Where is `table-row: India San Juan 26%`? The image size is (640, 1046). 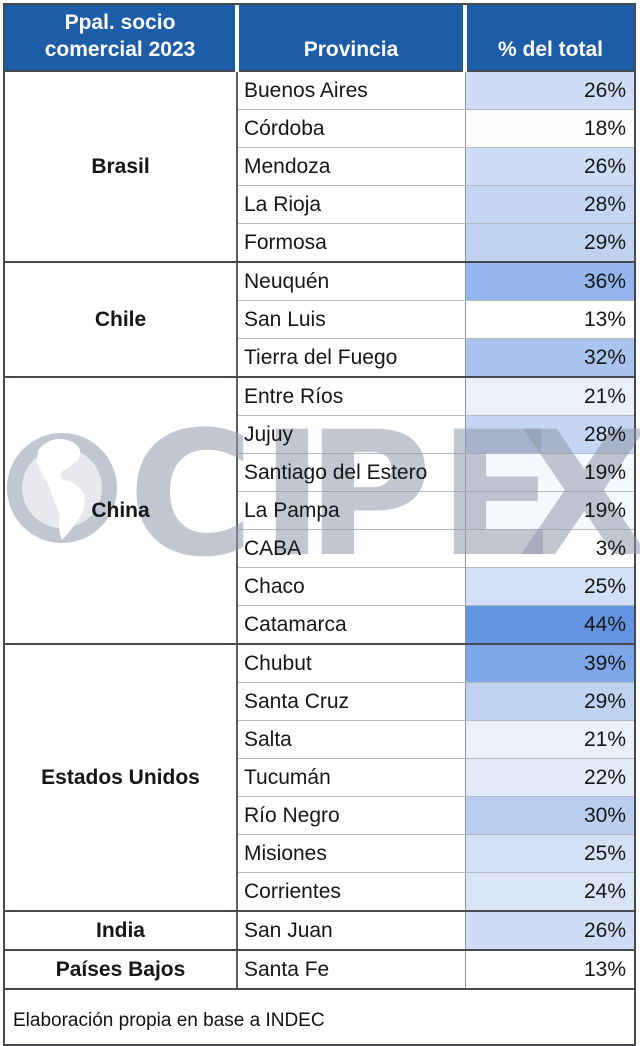
table-row: India San Juan 26% is located at coordinates (319, 931).